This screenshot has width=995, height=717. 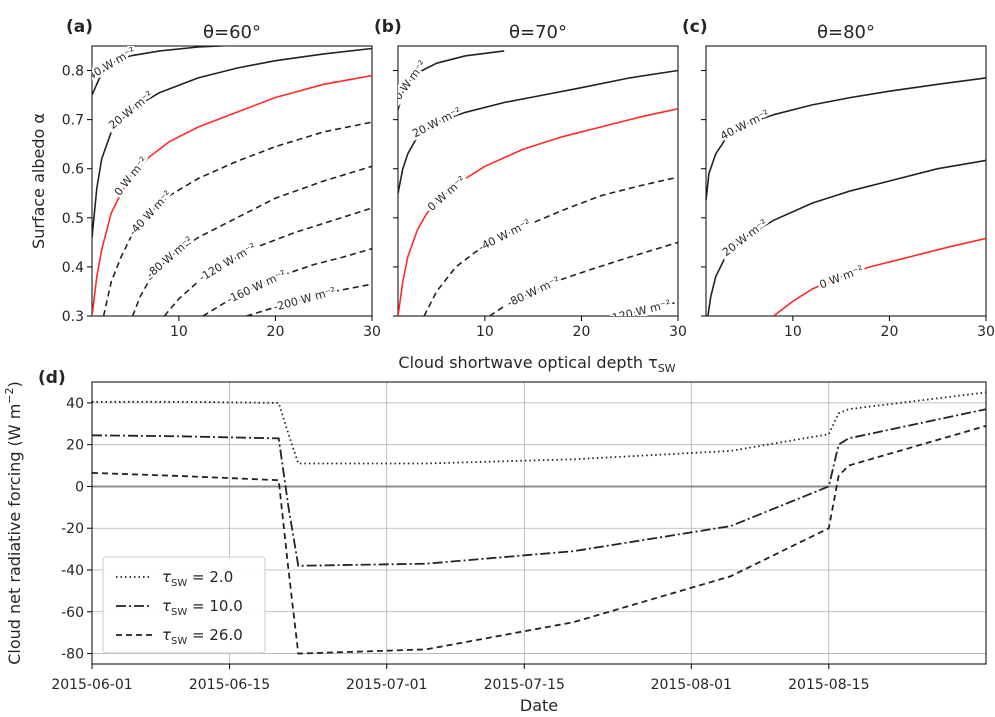 What do you see at coordinates (73, 268) in the screenshot?
I see `y-tick-label: 0.4` at bounding box center [73, 268].